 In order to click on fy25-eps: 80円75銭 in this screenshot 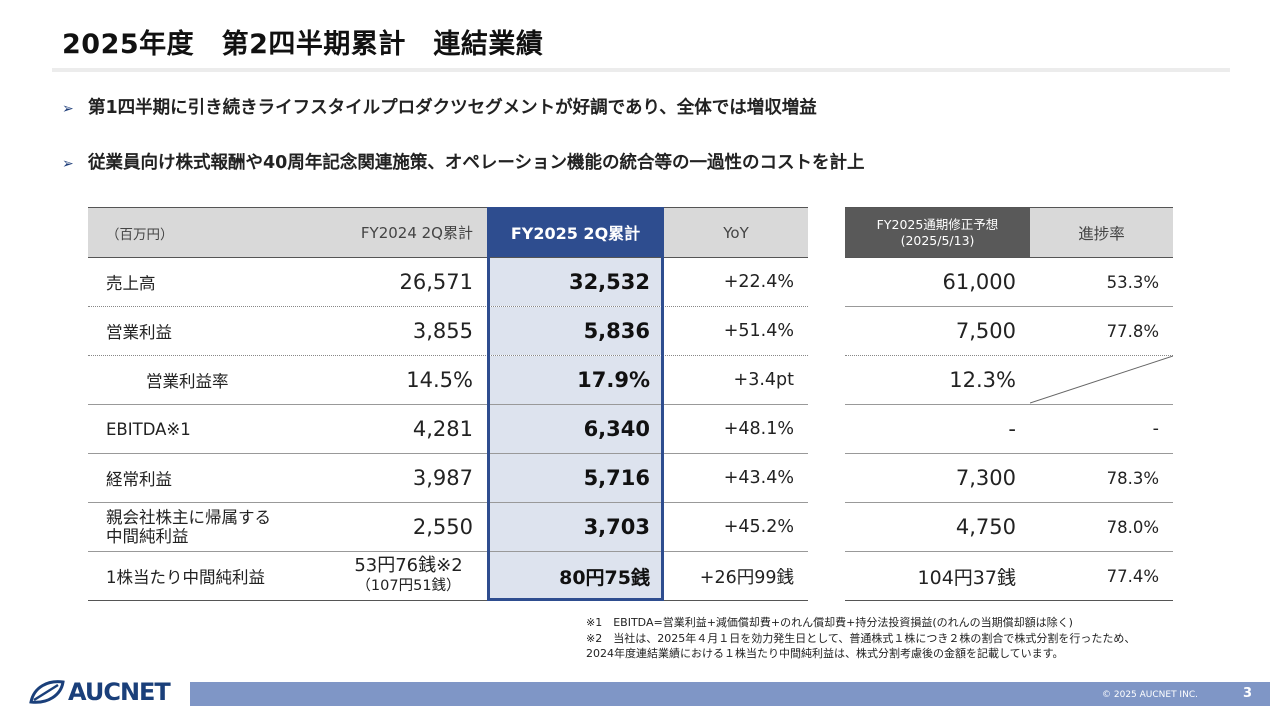, I will do `click(575, 576)`.